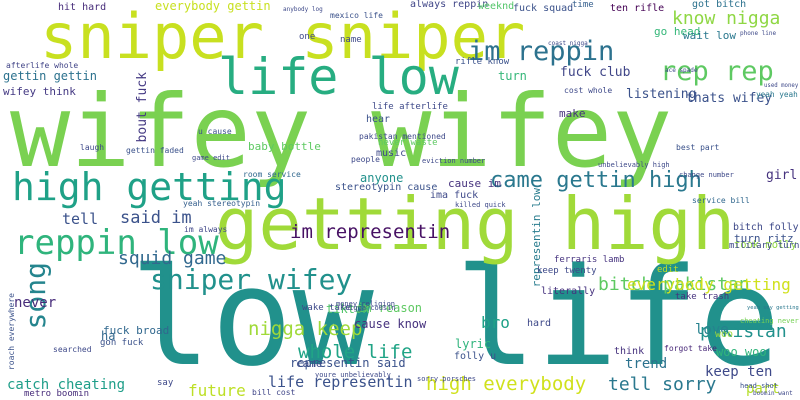  What do you see at coordinates (646, 364) in the screenshot?
I see `cloud-word: trend` at bounding box center [646, 364].